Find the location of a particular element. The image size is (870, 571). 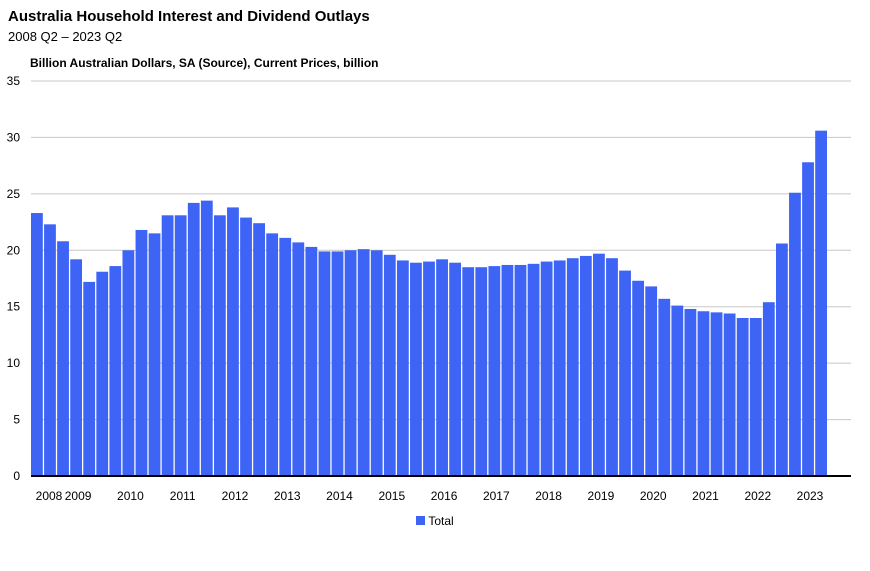

x-tick-label: 2017 is located at coordinates (496, 496).